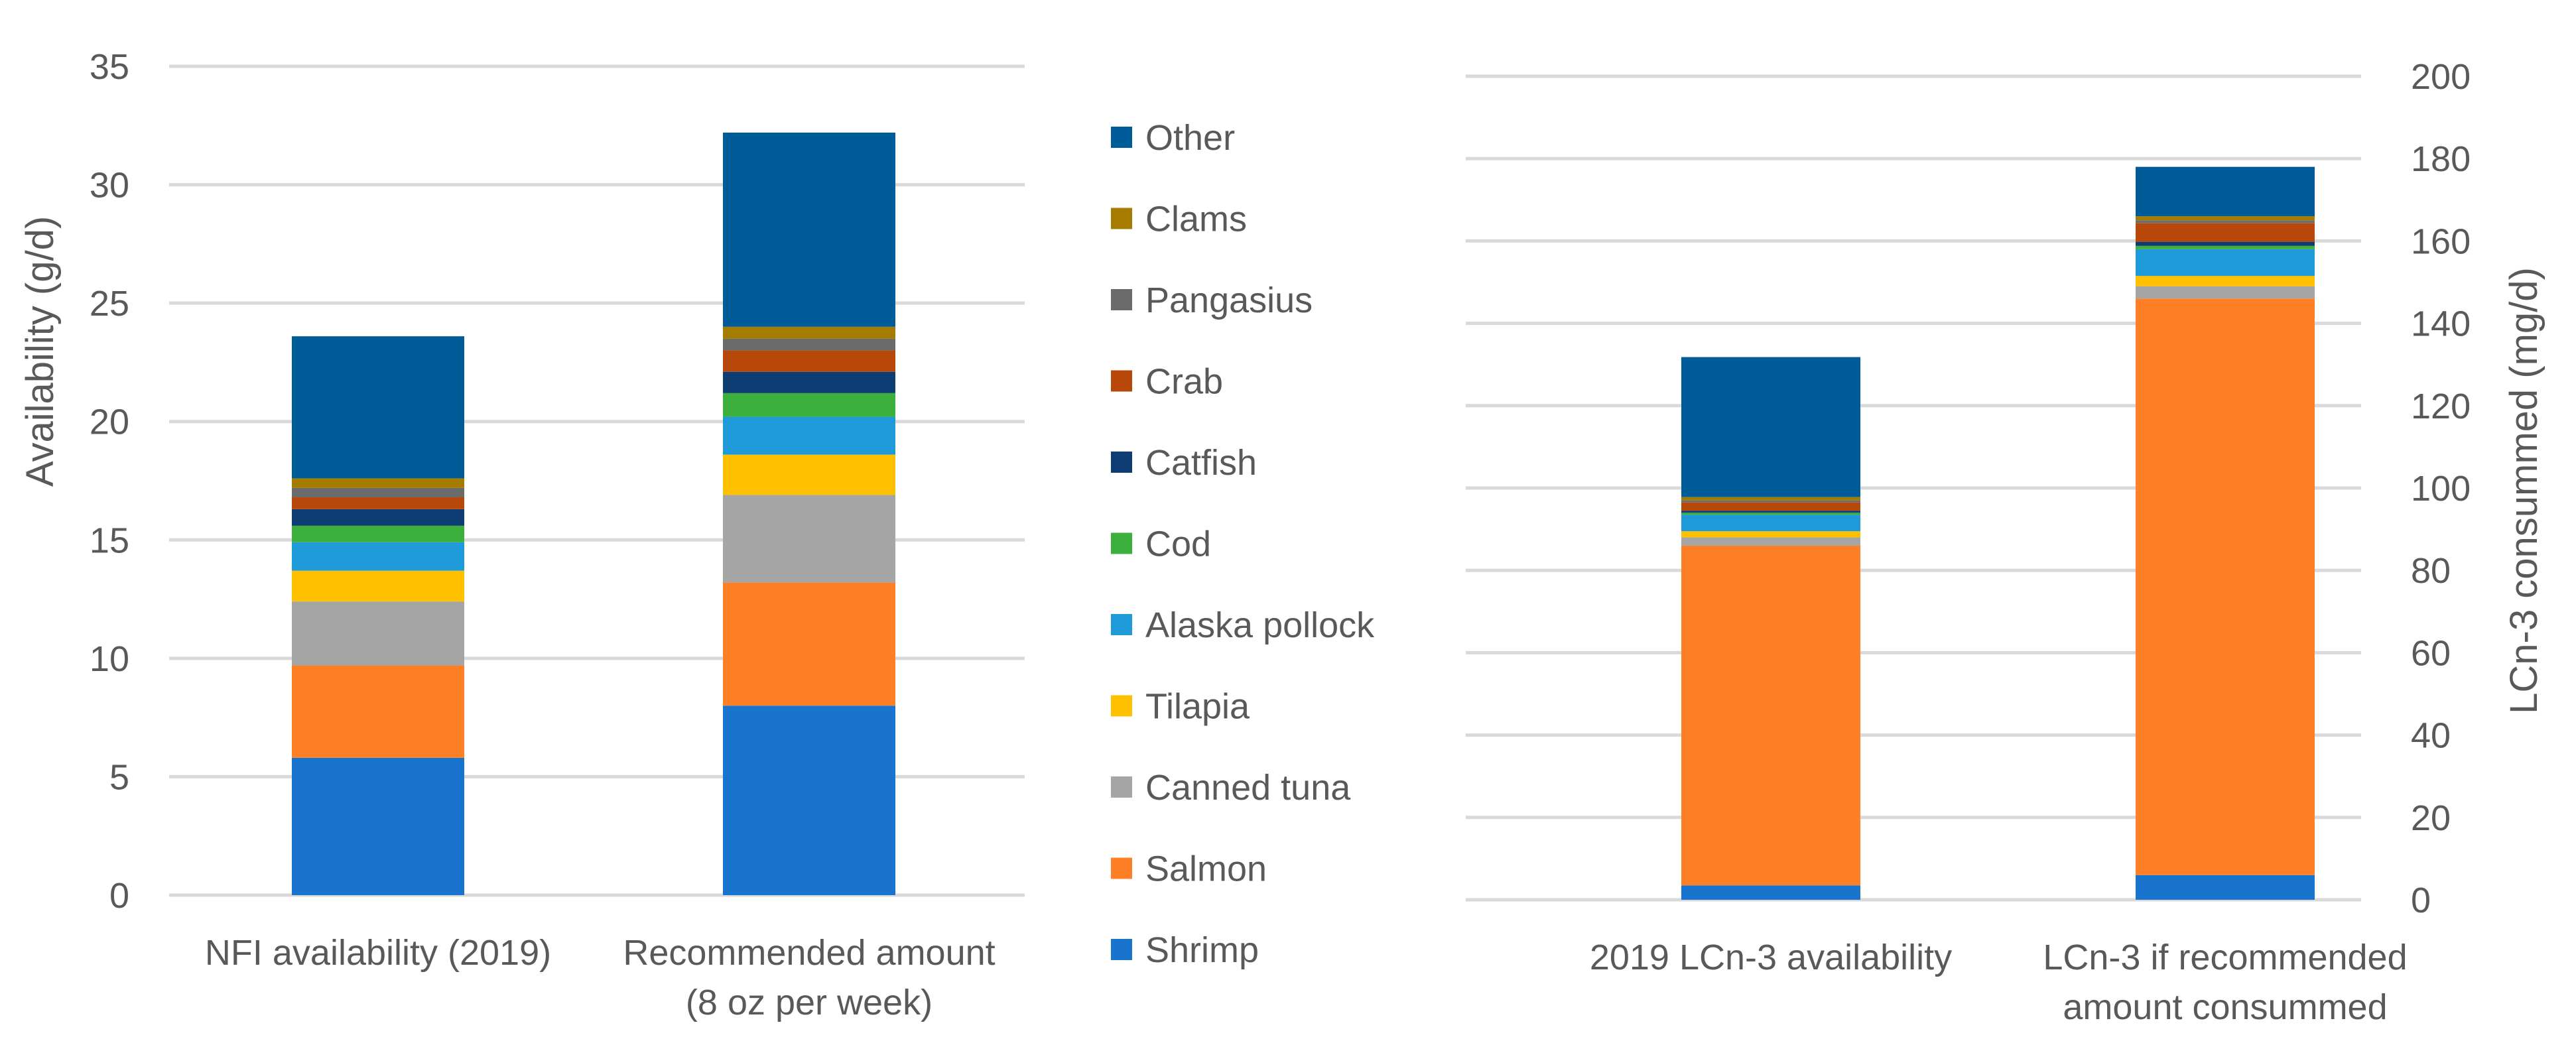 This screenshot has width=2576, height=1041. Describe the element at coordinates (2226, 221) in the screenshot. I see `right-bar-2-pangasius` at that location.